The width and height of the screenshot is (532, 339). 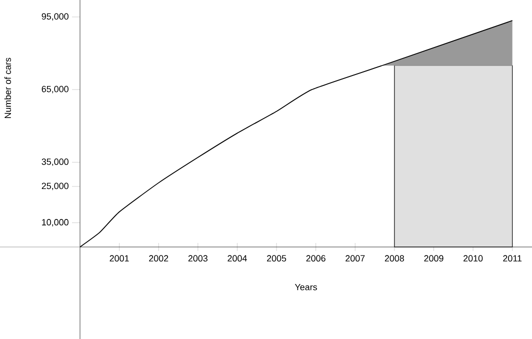 I want to click on x-tick-label: 2010, so click(x=473, y=258).